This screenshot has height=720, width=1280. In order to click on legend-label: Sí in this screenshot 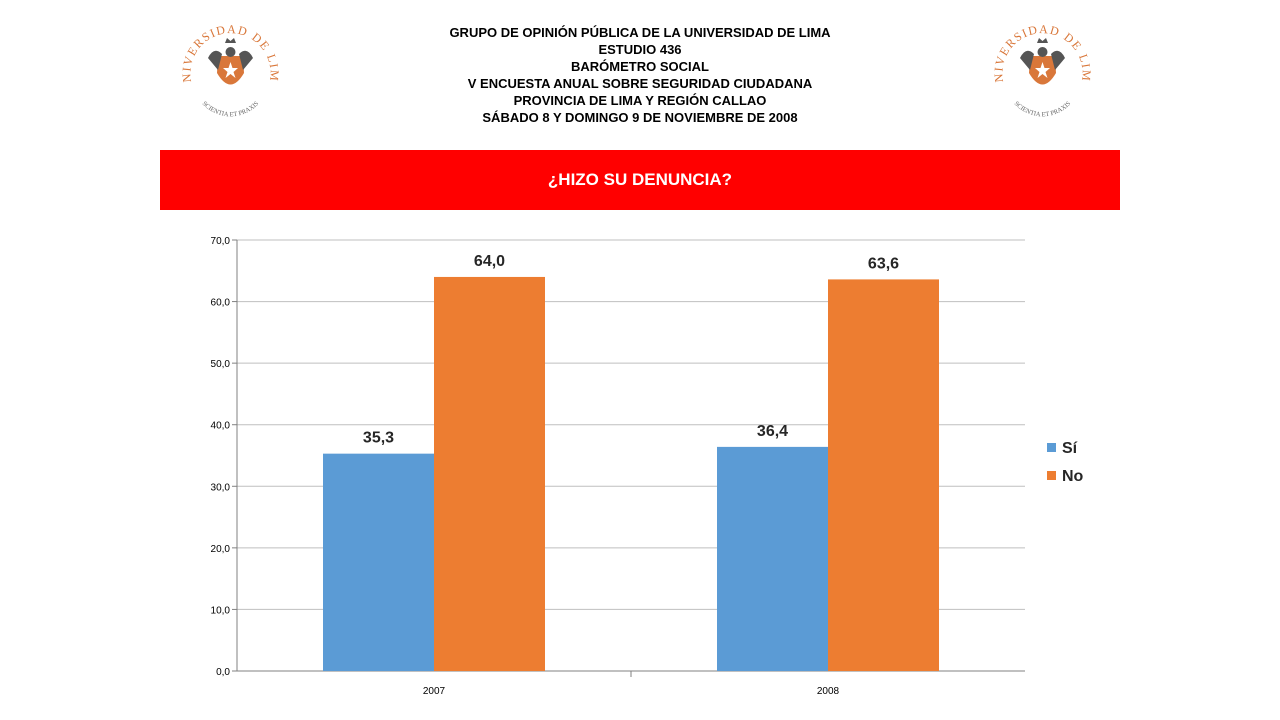, I will do `click(1070, 448)`.